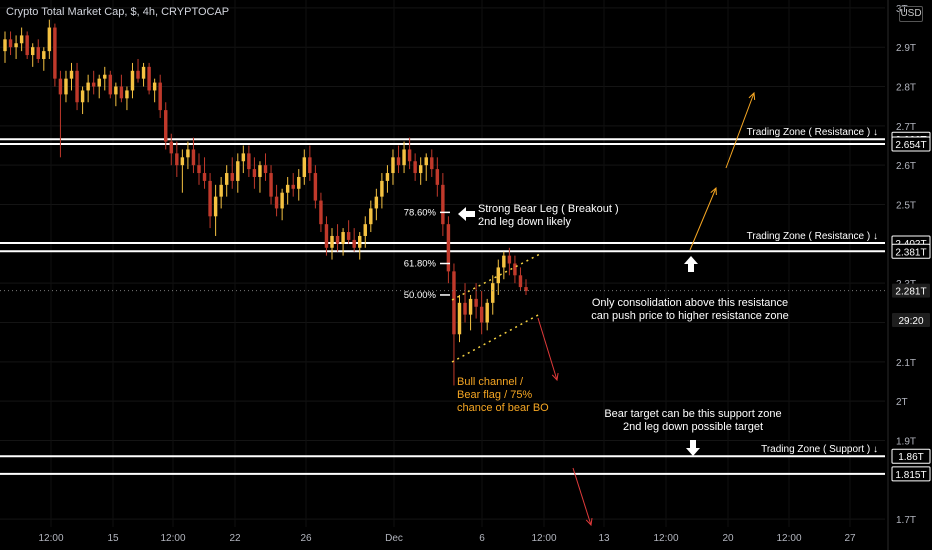  What do you see at coordinates (420, 295) in the screenshot?
I see `fib-label: 50.00%` at bounding box center [420, 295].